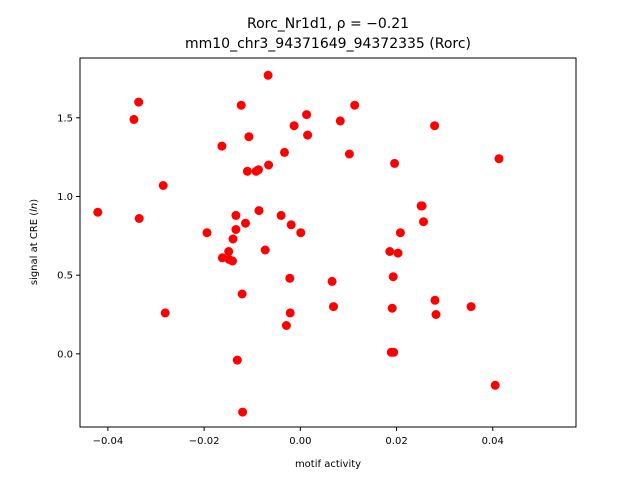 Image resolution: width=640 pixels, height=480 pixels. What do you see at coordinates (65, 276) in the screenshot?
I see `y-tick-label: 0.5` at bounding box center [65, 276].